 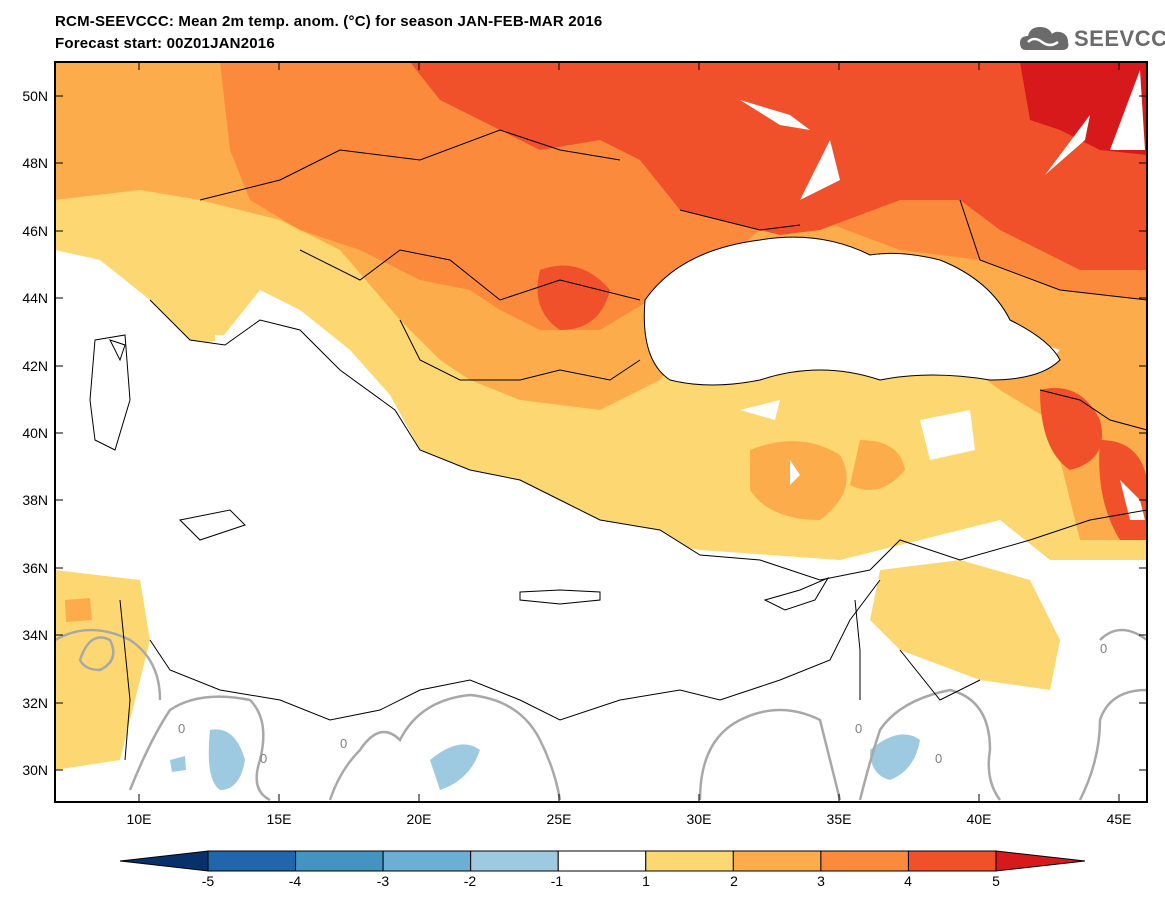 What do you see at coordinates (35, 298) in the screenshot?
I see `lat-tick-label: 44N` at bounding box center [35, 298].